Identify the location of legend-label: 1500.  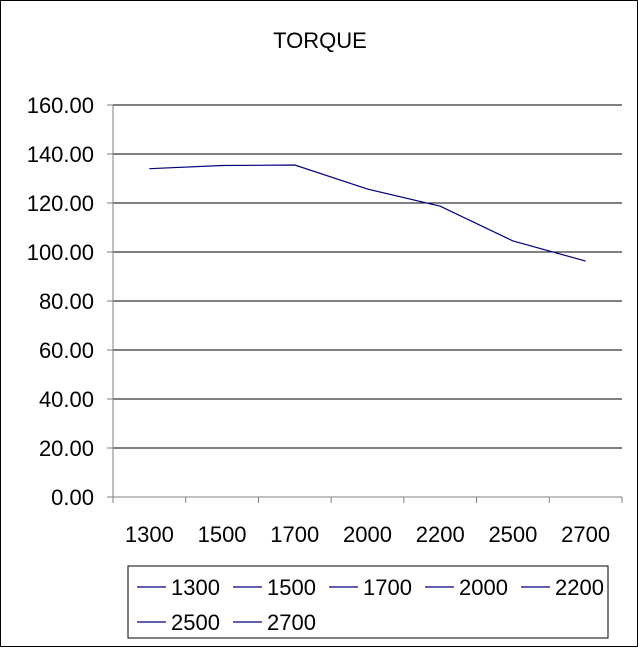
(291, 587).